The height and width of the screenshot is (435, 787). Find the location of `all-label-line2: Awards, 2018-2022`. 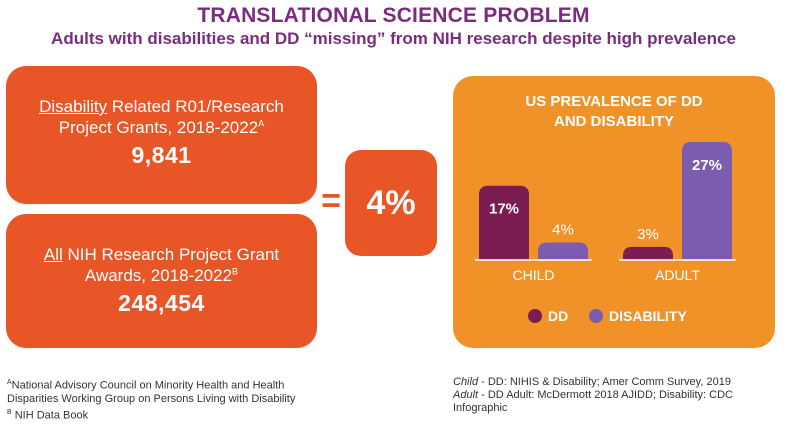

all-label-line2: Awards, 2018-2022 is located at coordinates (158, 275).